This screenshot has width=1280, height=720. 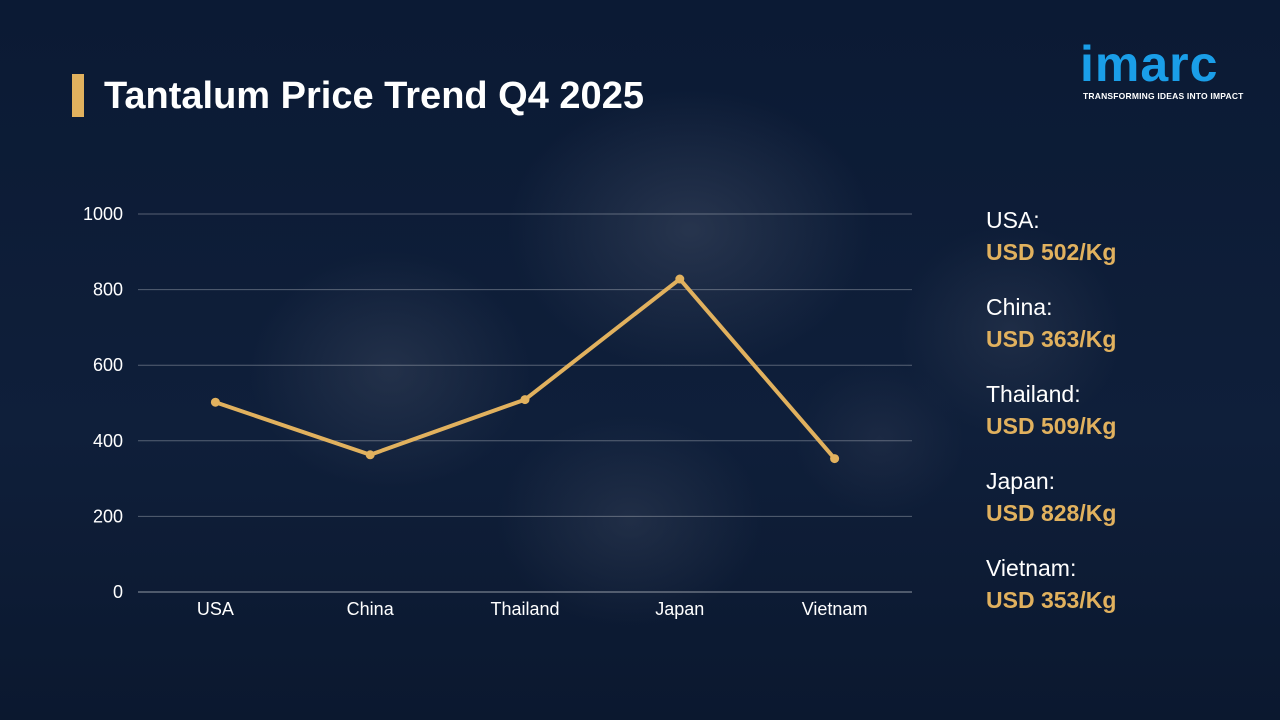 What do you see at coordinates (108, 365) in the screenshot?
I see `y-tick-label: 600` at bounding box center [108, 365].